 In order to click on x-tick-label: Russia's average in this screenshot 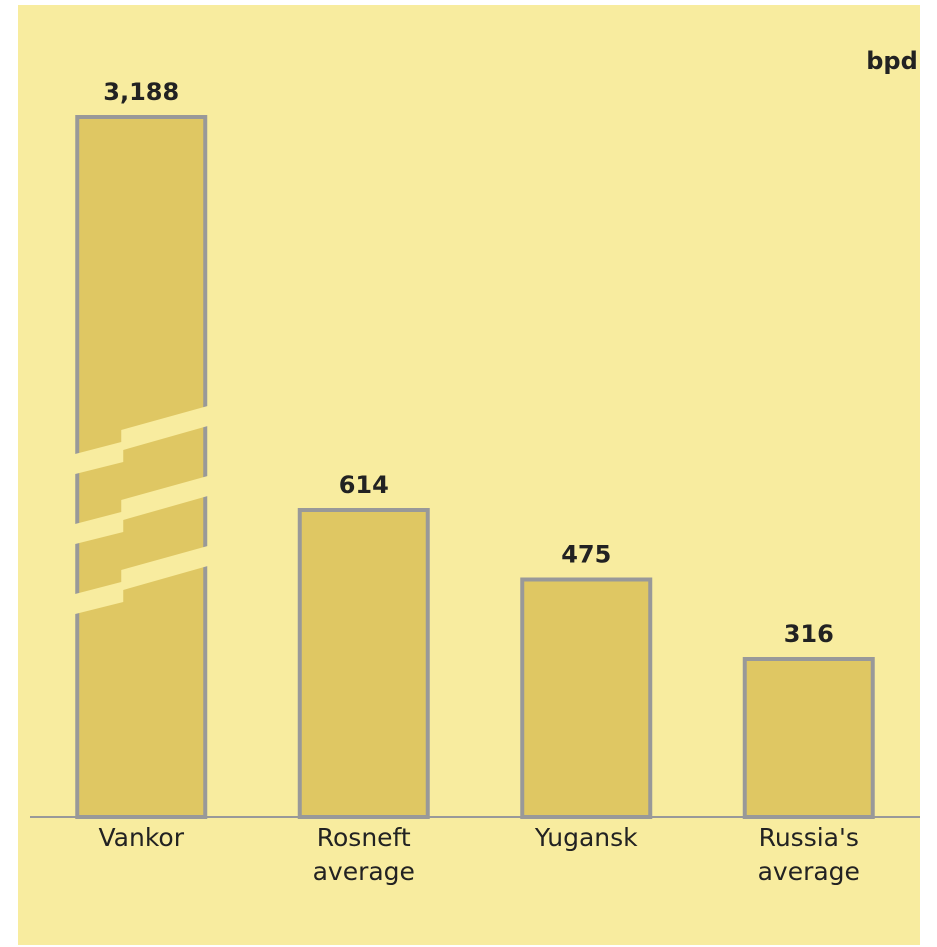, I will do `click(808, 854)`.